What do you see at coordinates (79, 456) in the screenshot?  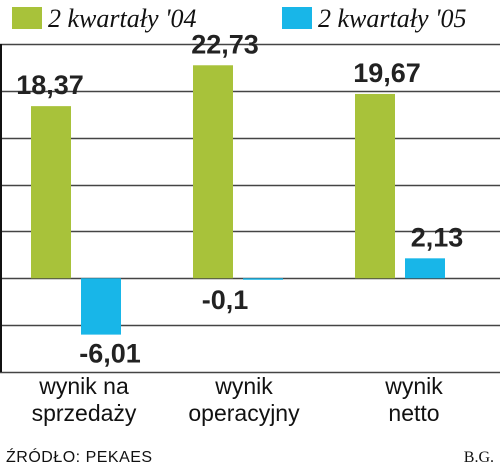 I see `source-note: ŹRÓDŁO: PEKAES` at bounding box center [79, 456].